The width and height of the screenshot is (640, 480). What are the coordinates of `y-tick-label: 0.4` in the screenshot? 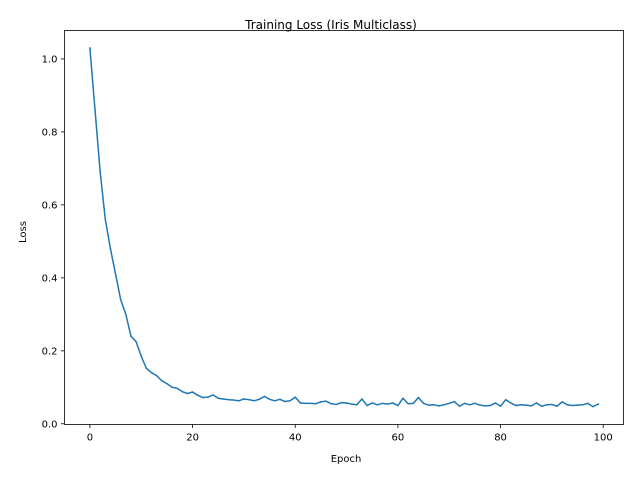 It's located at (50, 278).